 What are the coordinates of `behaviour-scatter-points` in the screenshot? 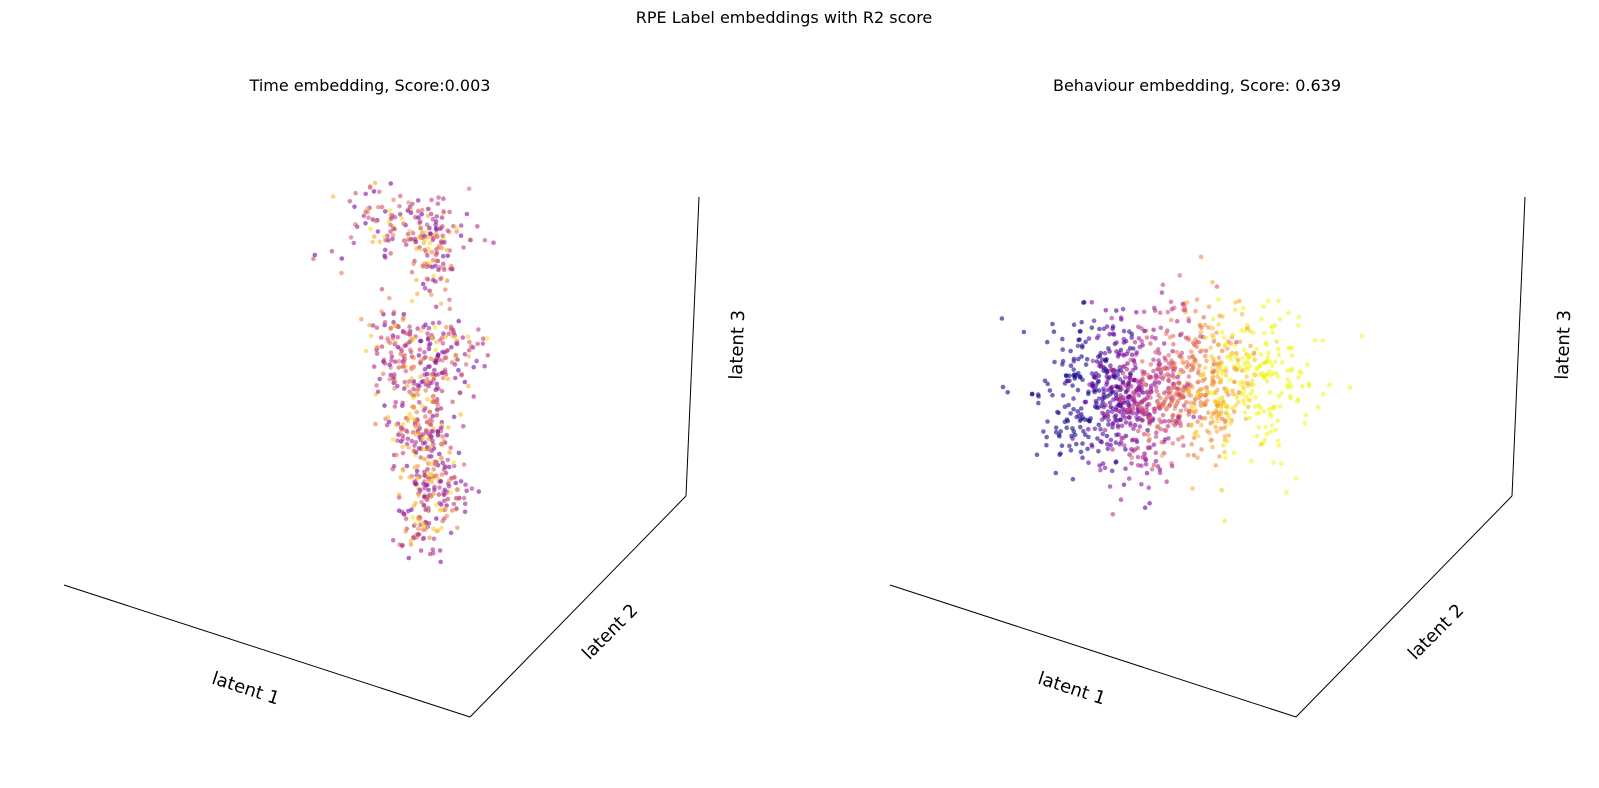 It's located at (1182, 389).